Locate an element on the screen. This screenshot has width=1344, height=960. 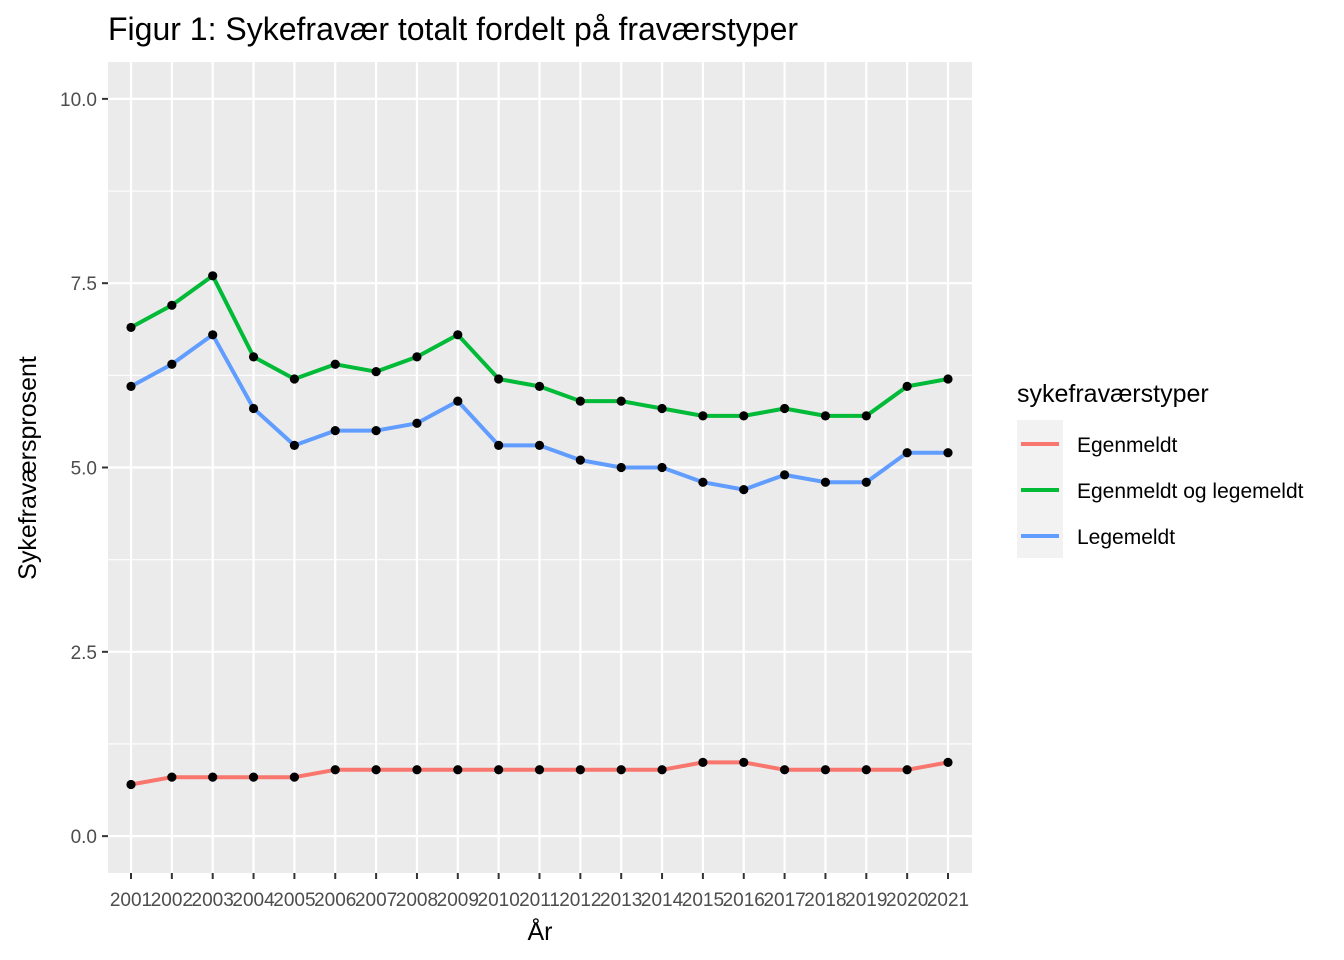
y-tick-label: 10.0 is located at coordinates (78, 100).